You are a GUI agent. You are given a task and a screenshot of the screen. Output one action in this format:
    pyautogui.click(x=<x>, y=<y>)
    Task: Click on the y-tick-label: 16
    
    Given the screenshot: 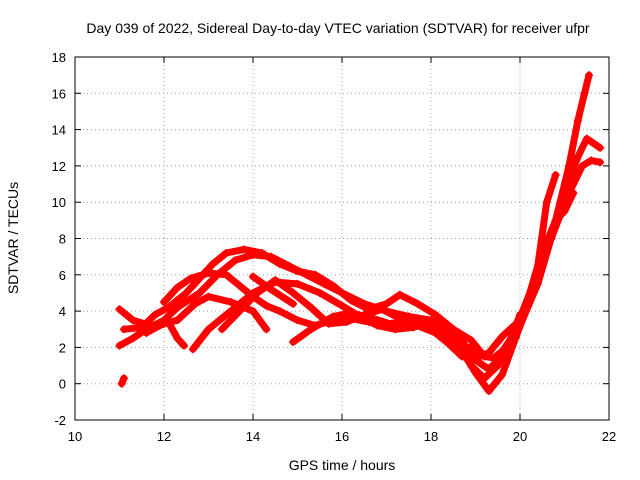 What is the action you would take?
    pyautogui.click(x=59, y=93)
    